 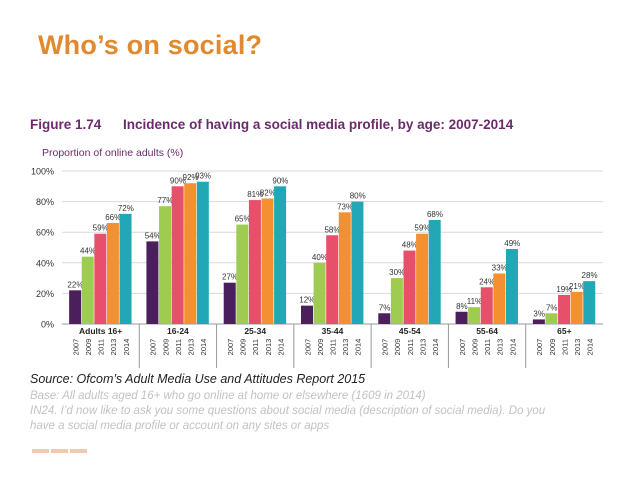 I want to click on data-label: 27%, so click(x=230, y=277).